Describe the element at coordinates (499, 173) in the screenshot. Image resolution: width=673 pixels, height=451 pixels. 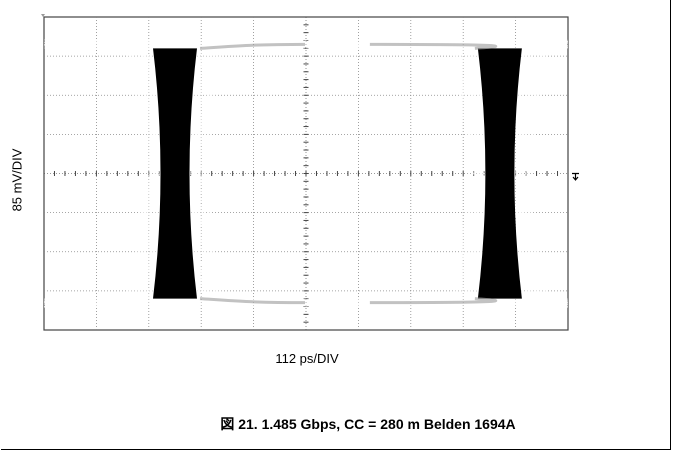
I see `eye-crossing-right-core` at that location.